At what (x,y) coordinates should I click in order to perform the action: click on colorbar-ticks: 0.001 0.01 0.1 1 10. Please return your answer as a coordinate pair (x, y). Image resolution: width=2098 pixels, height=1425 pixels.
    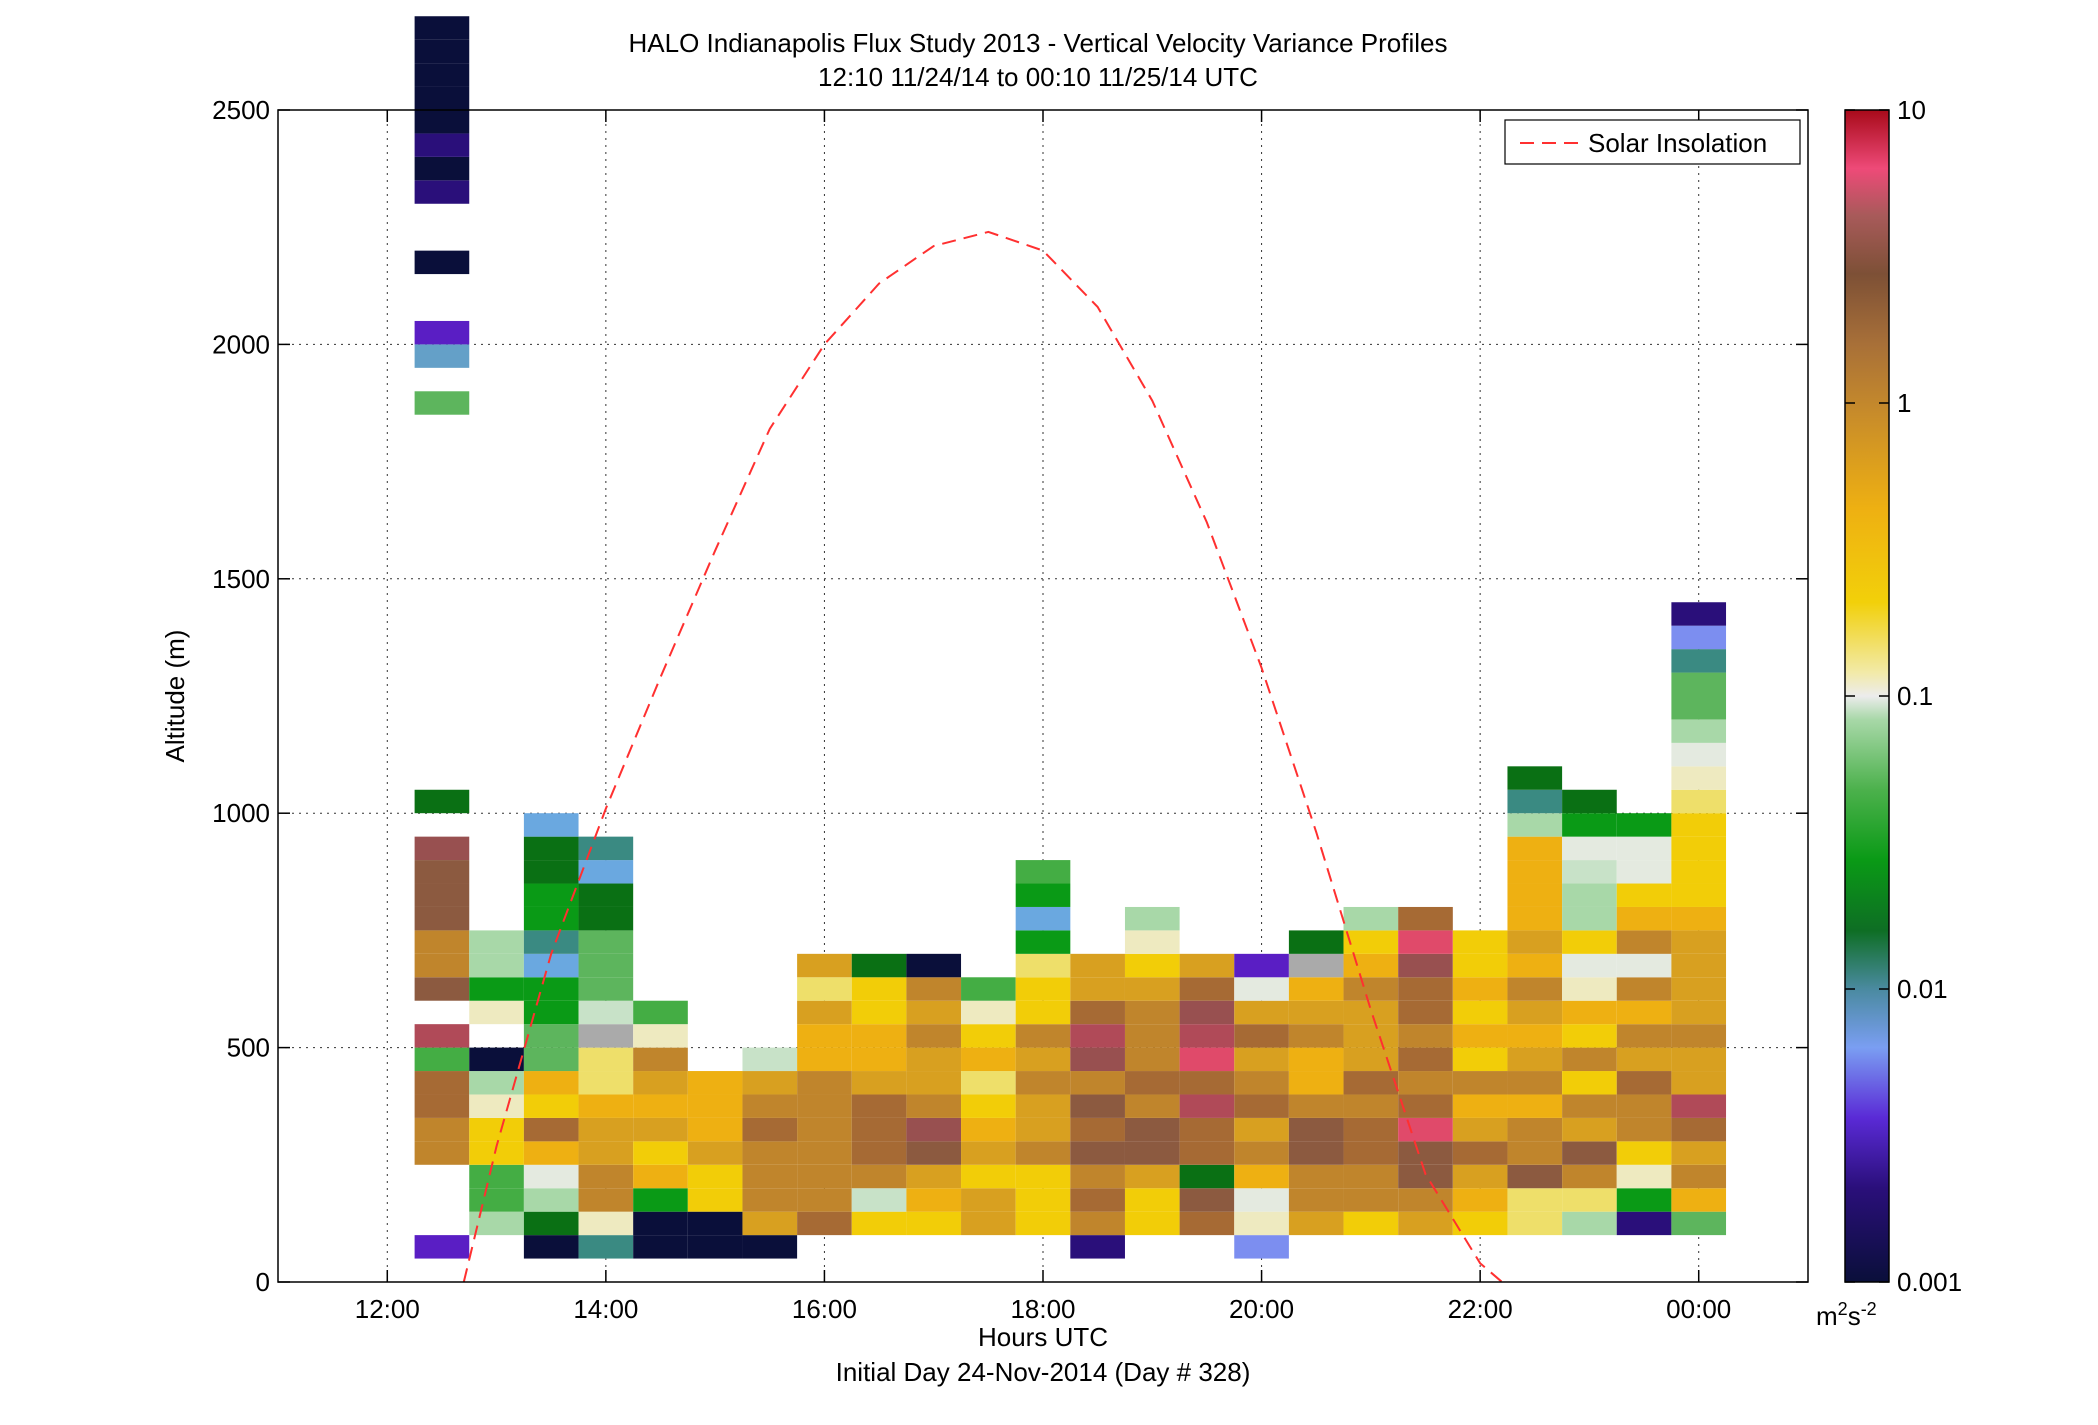
    Looking at the image, I should click on (1903, 696).